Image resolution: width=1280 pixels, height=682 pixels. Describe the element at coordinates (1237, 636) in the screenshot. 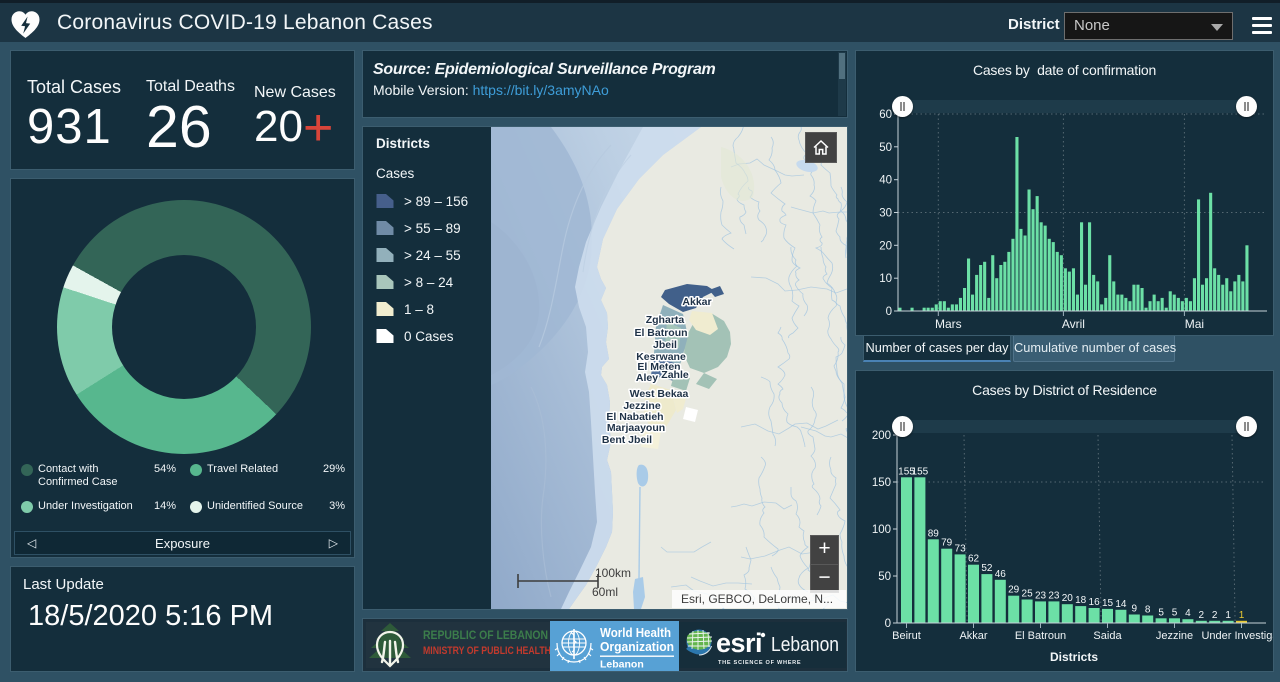

I see `svg-text: Under Investigat` at that location.